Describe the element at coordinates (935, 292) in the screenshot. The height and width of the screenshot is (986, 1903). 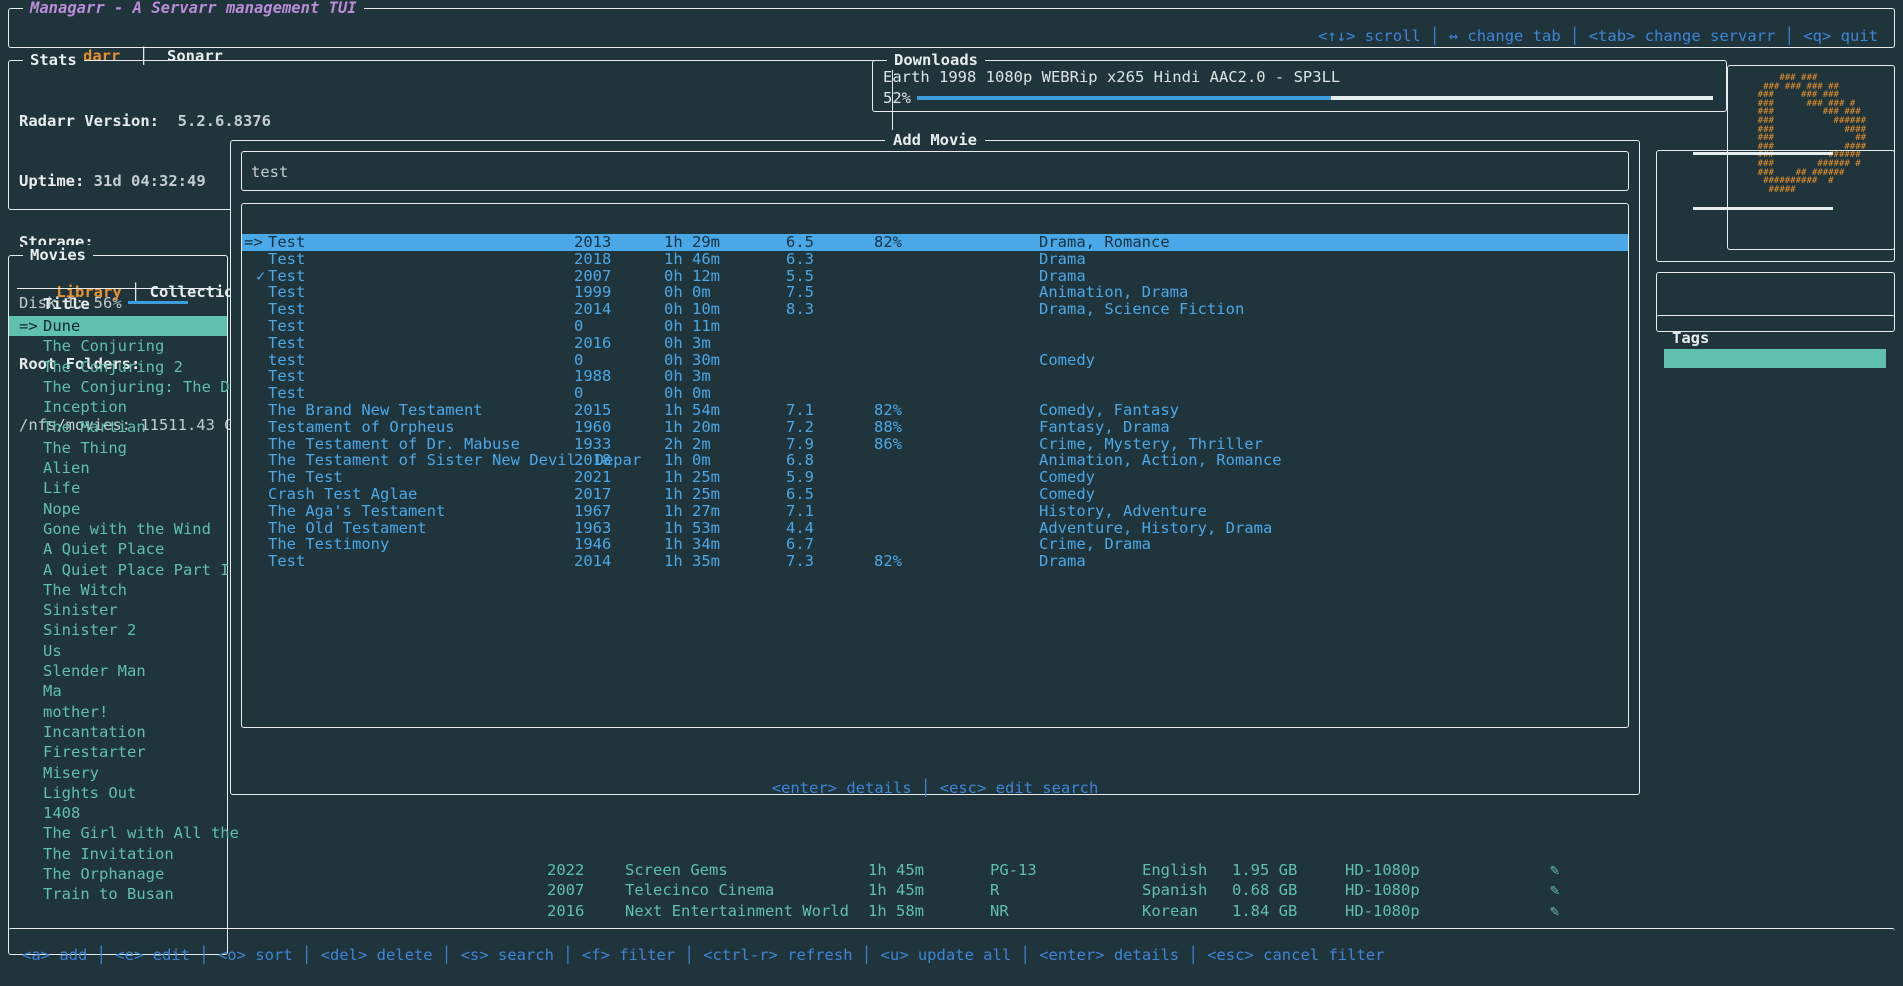
I see `search-result-row: Test 1999 0h 0m 7.5 Animation, Drama` at that location.